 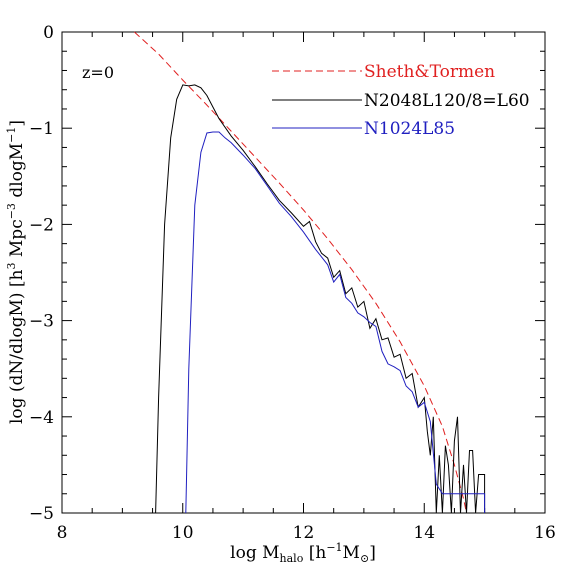 What do you see at coordinates (16, 272) in the screenshot?
I see `y-axis-label: log (dN/dlogM) [h3 Mpc−3 dlogM−1]` at bounding box center [16, 272].